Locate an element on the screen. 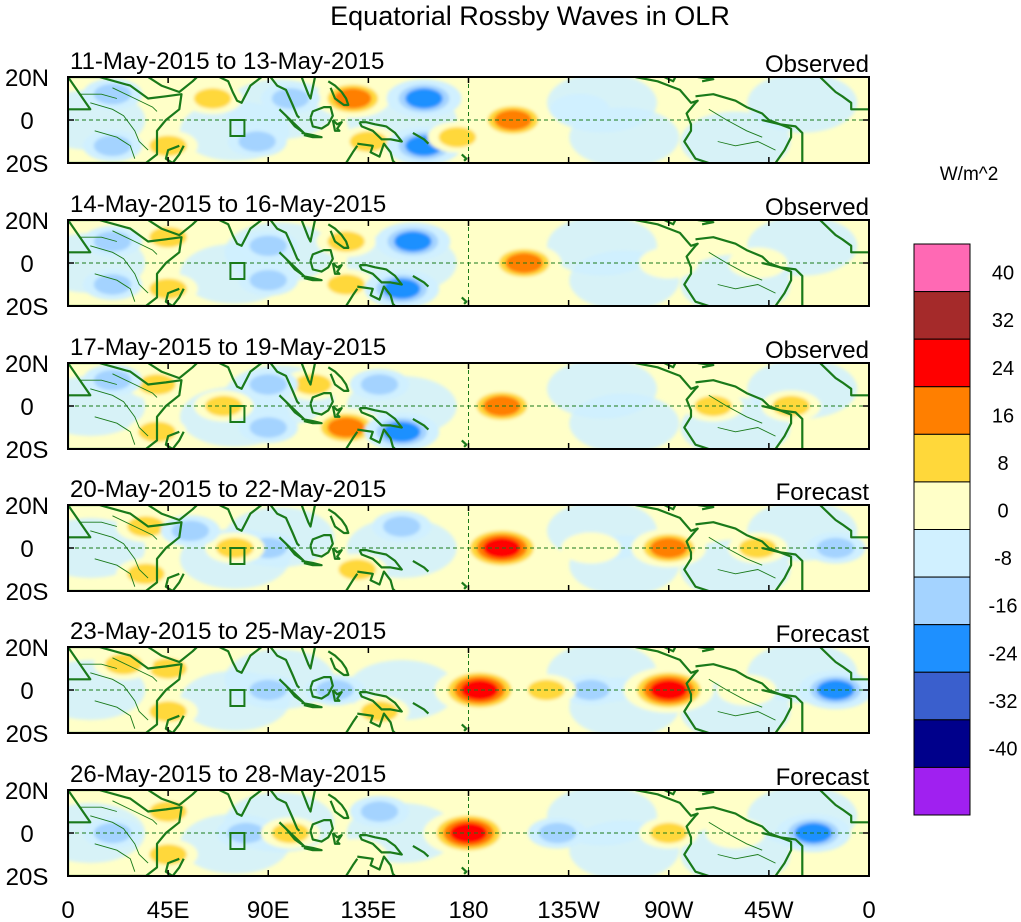 This screenshot has height=922, width=1021. chart-title: Equatorial Rossby Waves in OLR is located at coordinates (530, 16).